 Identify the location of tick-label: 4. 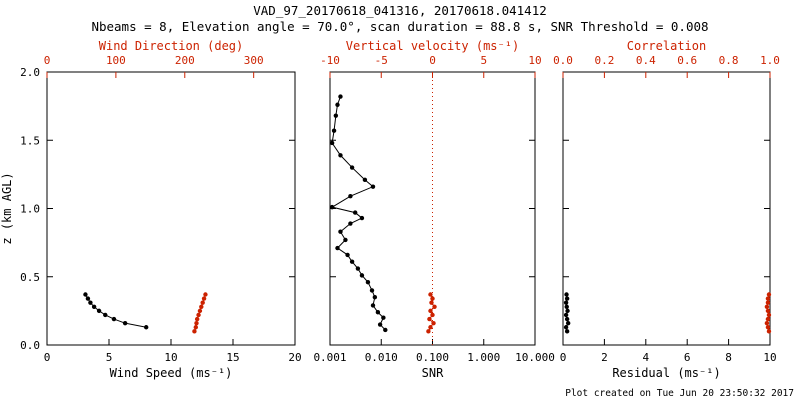
(645, 357).